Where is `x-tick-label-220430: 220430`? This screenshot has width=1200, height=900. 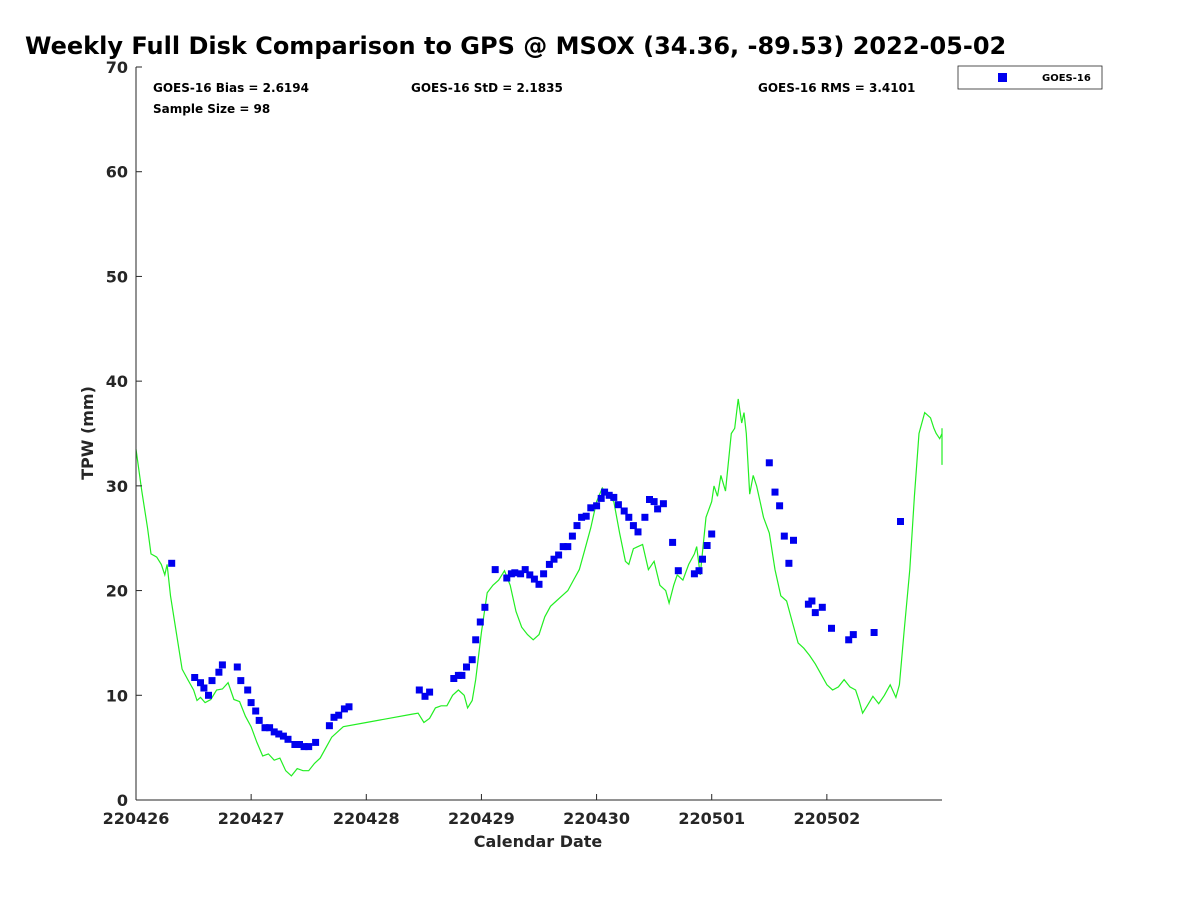
x-tick-label-220430: 220430 is located at coordinates (596, 818).